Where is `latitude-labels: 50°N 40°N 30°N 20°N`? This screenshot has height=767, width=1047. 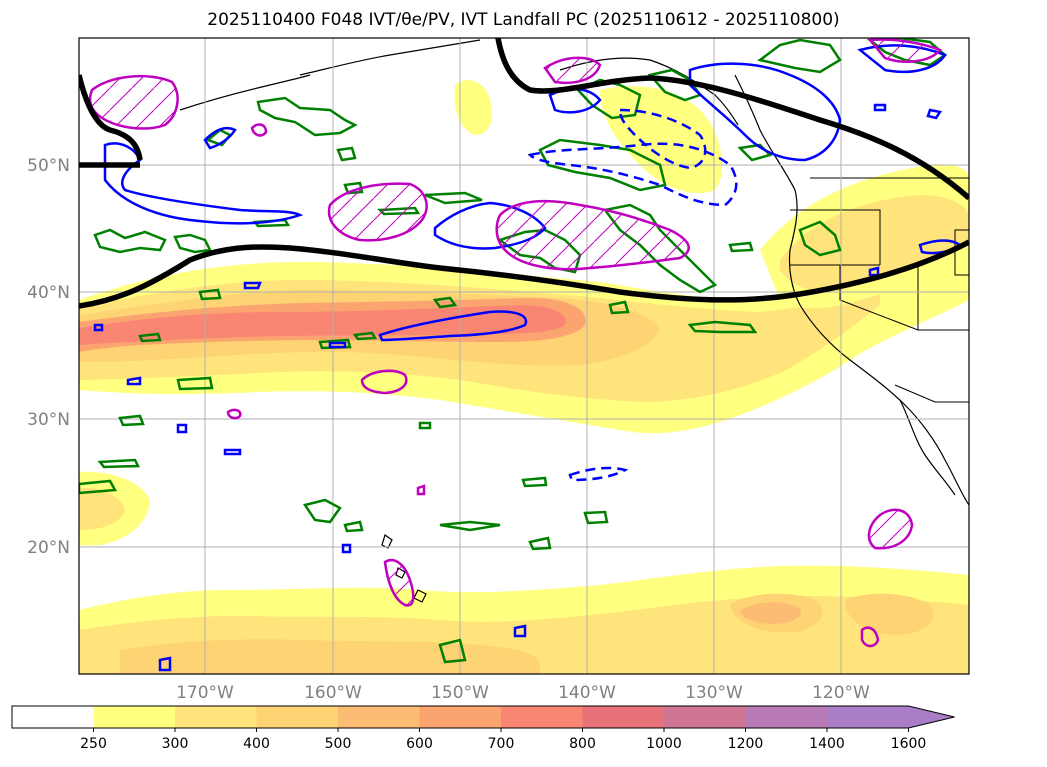 latitude-labels: 50°N 40°N 30°N 20°N is located at coordinates (48, 357).